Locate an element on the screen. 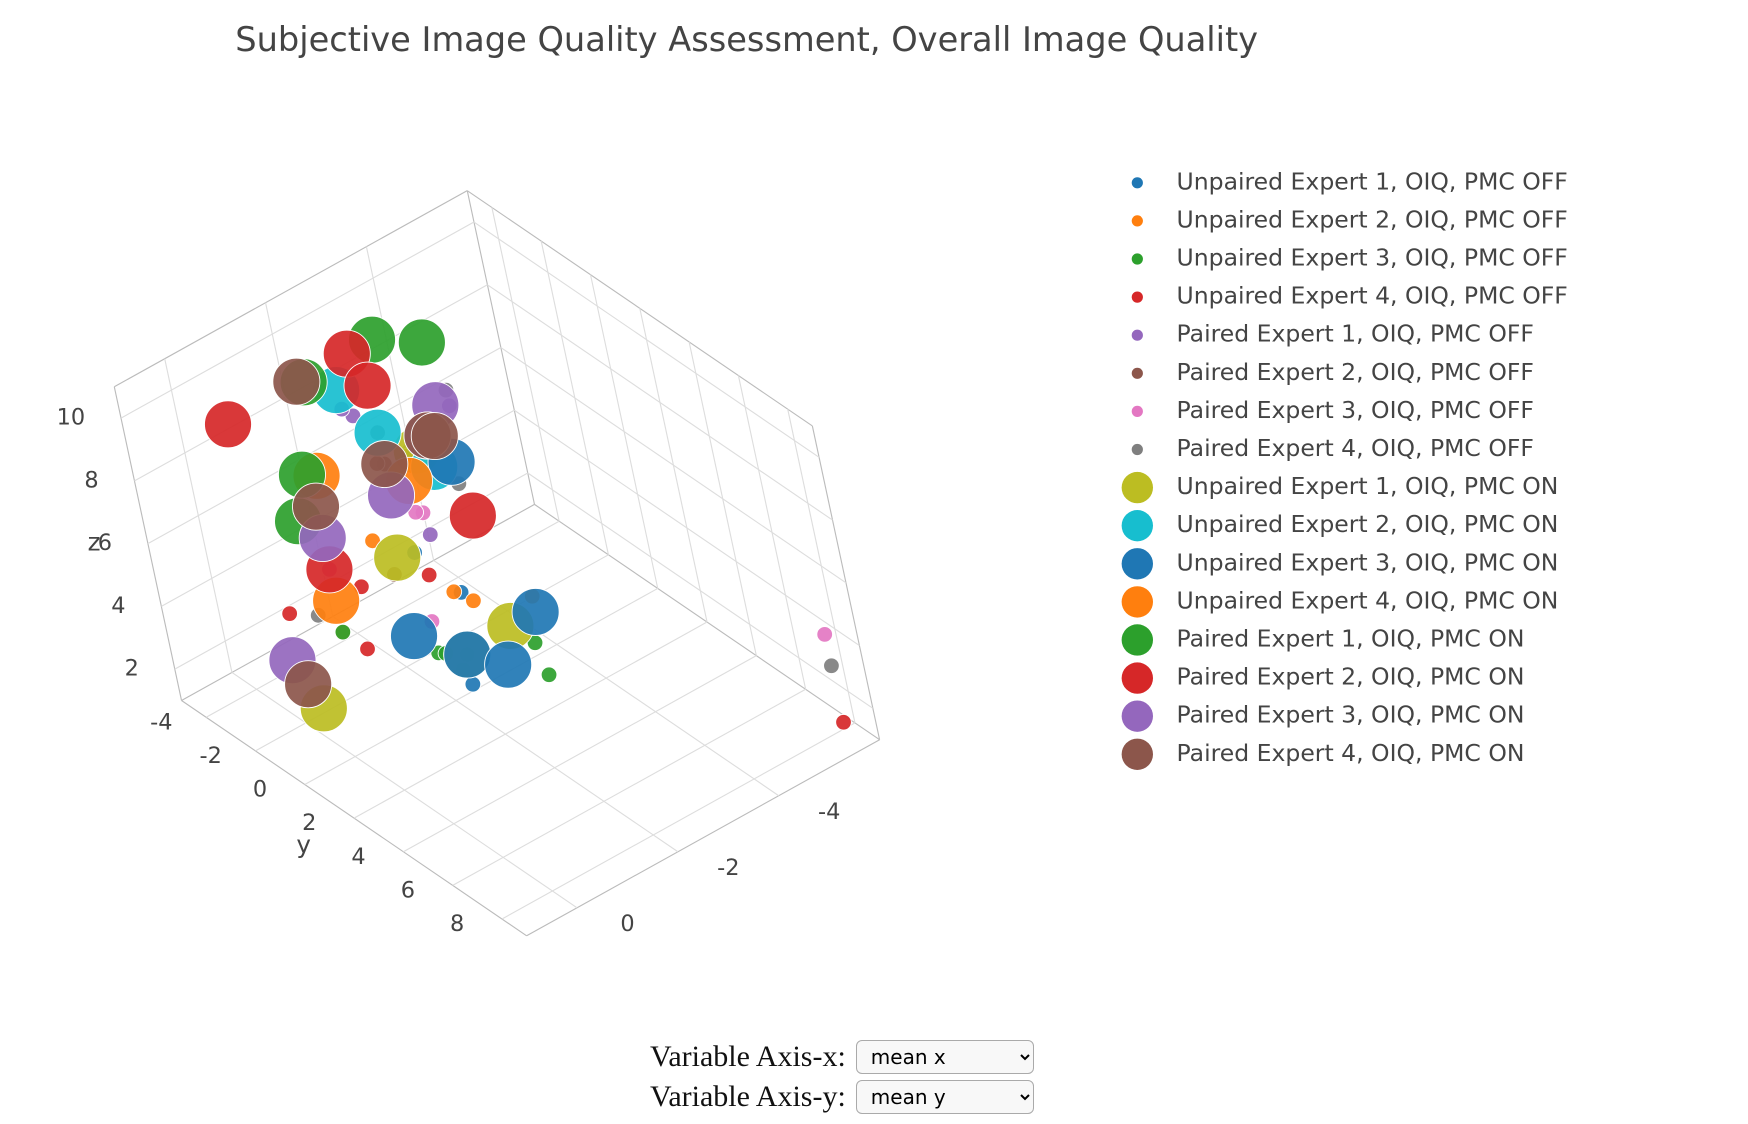 The height and width of the screenshot is (1124, 1748). legend-label: Unpaired Expert 2, OIQ, PMC OFF is located at coordinates (1372, 219).